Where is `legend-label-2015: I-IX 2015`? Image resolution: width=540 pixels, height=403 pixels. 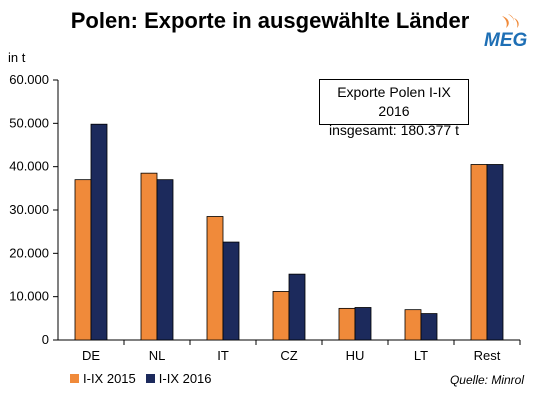
legend-label-2015: I-IX 2015 is located at coordinates (109, 378).